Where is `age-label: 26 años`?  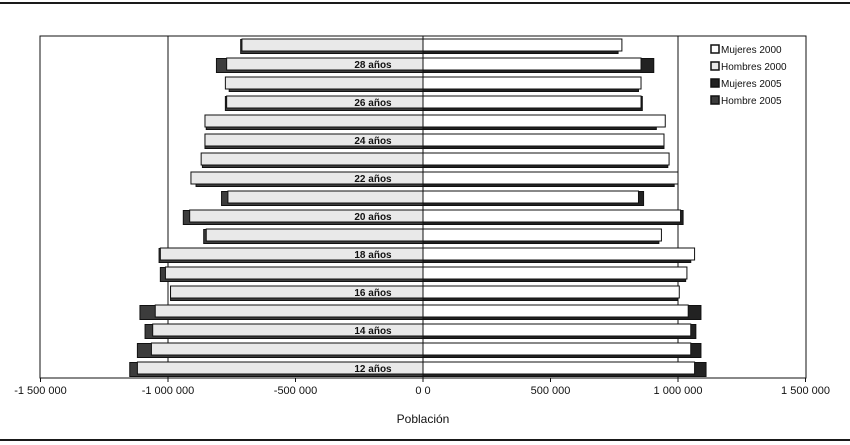 age-label: 26 años is located at coordinates (373, 103).